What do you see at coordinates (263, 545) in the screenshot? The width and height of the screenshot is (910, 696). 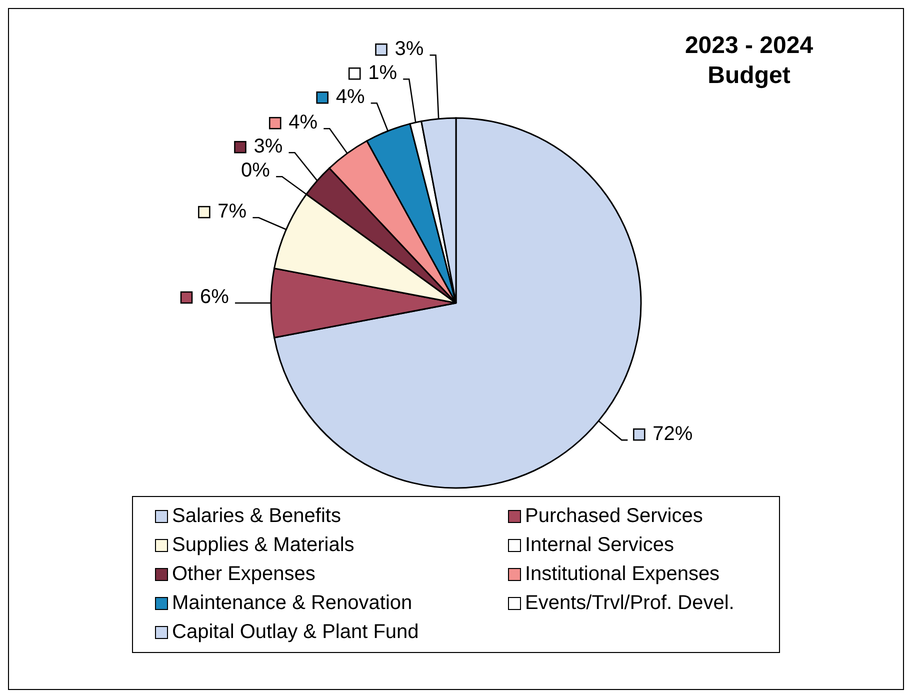 I see `legend-label: Supplies & Materials` at bounding box center [263, 545].